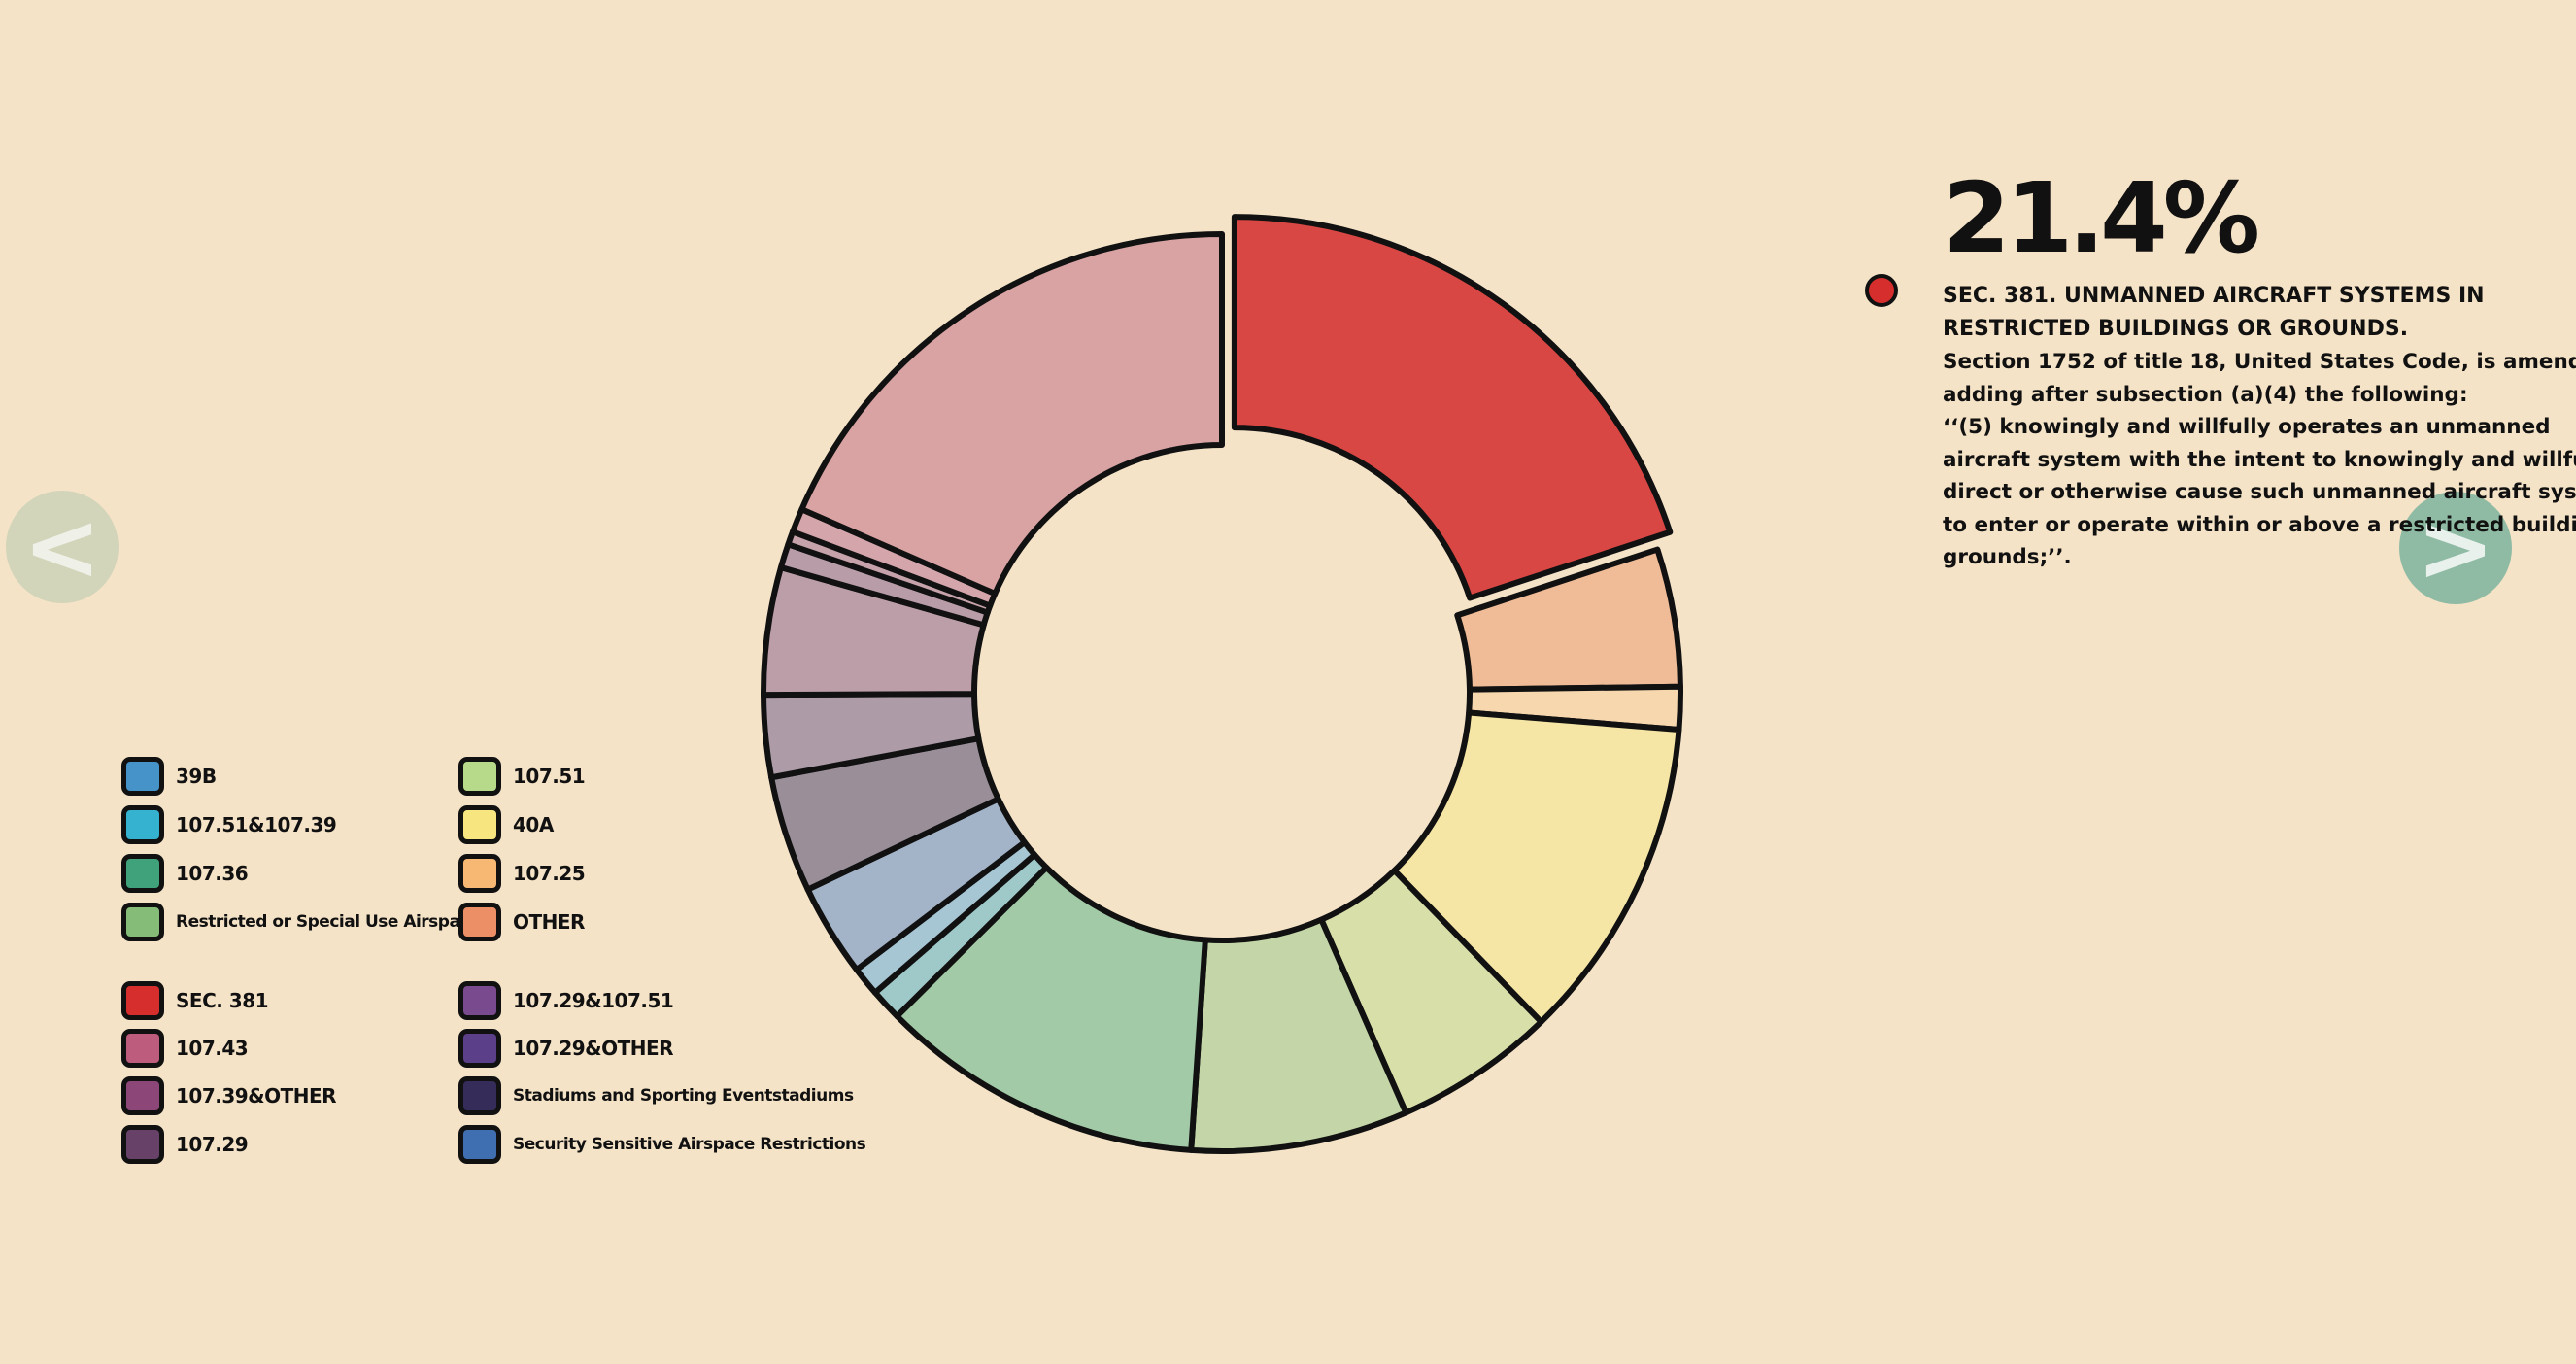 The image size is (2576, 1364). I want to click on legend-item: 107.29, so click(185, 1144).